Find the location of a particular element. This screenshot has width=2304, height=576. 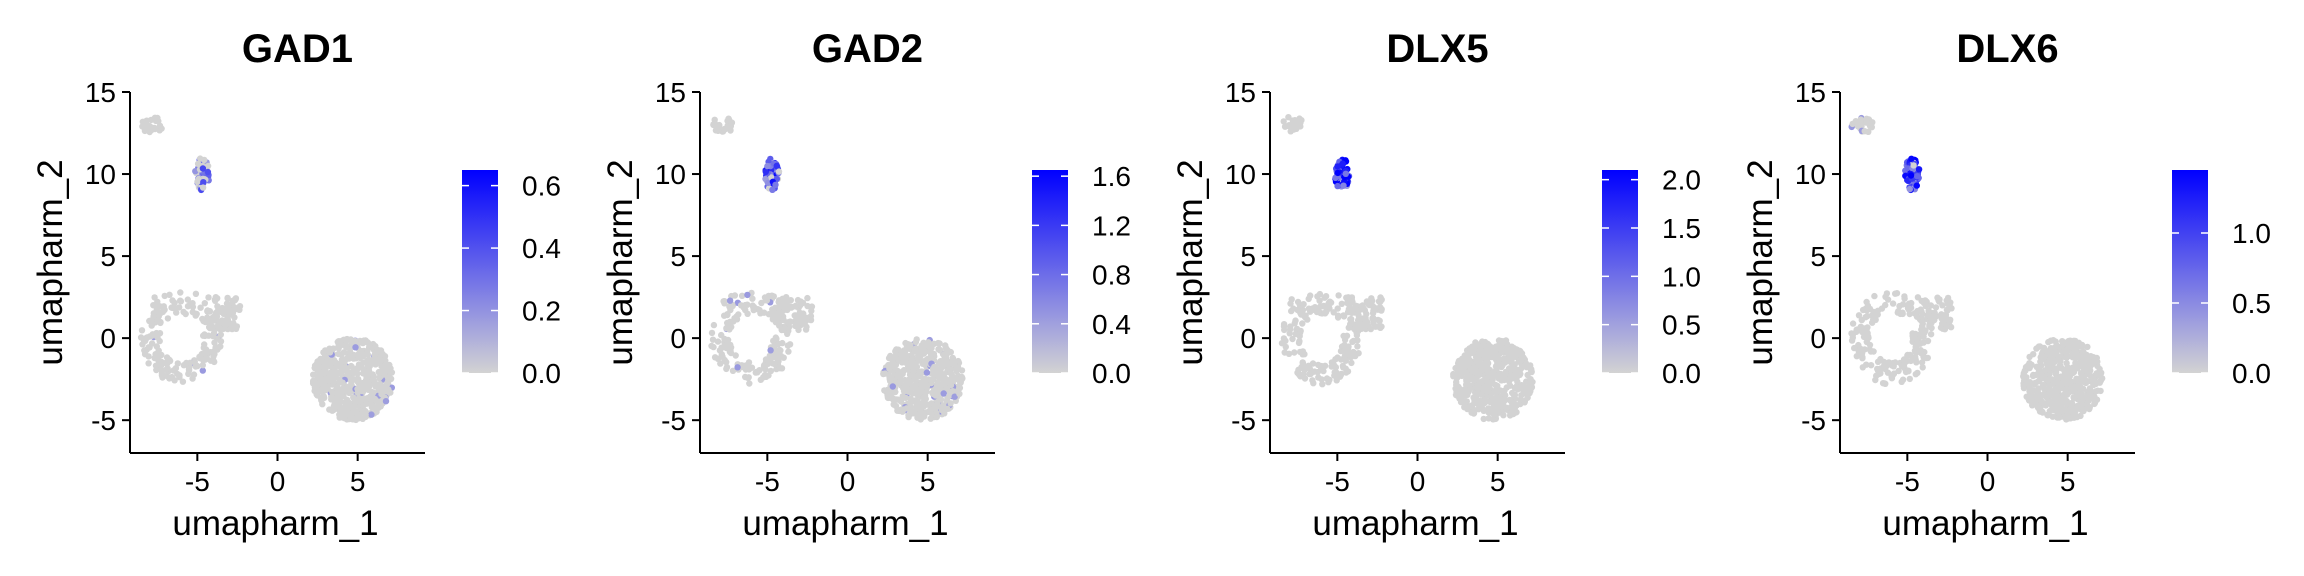

x-tick-label: 0 is located at coordinates (848, 481).